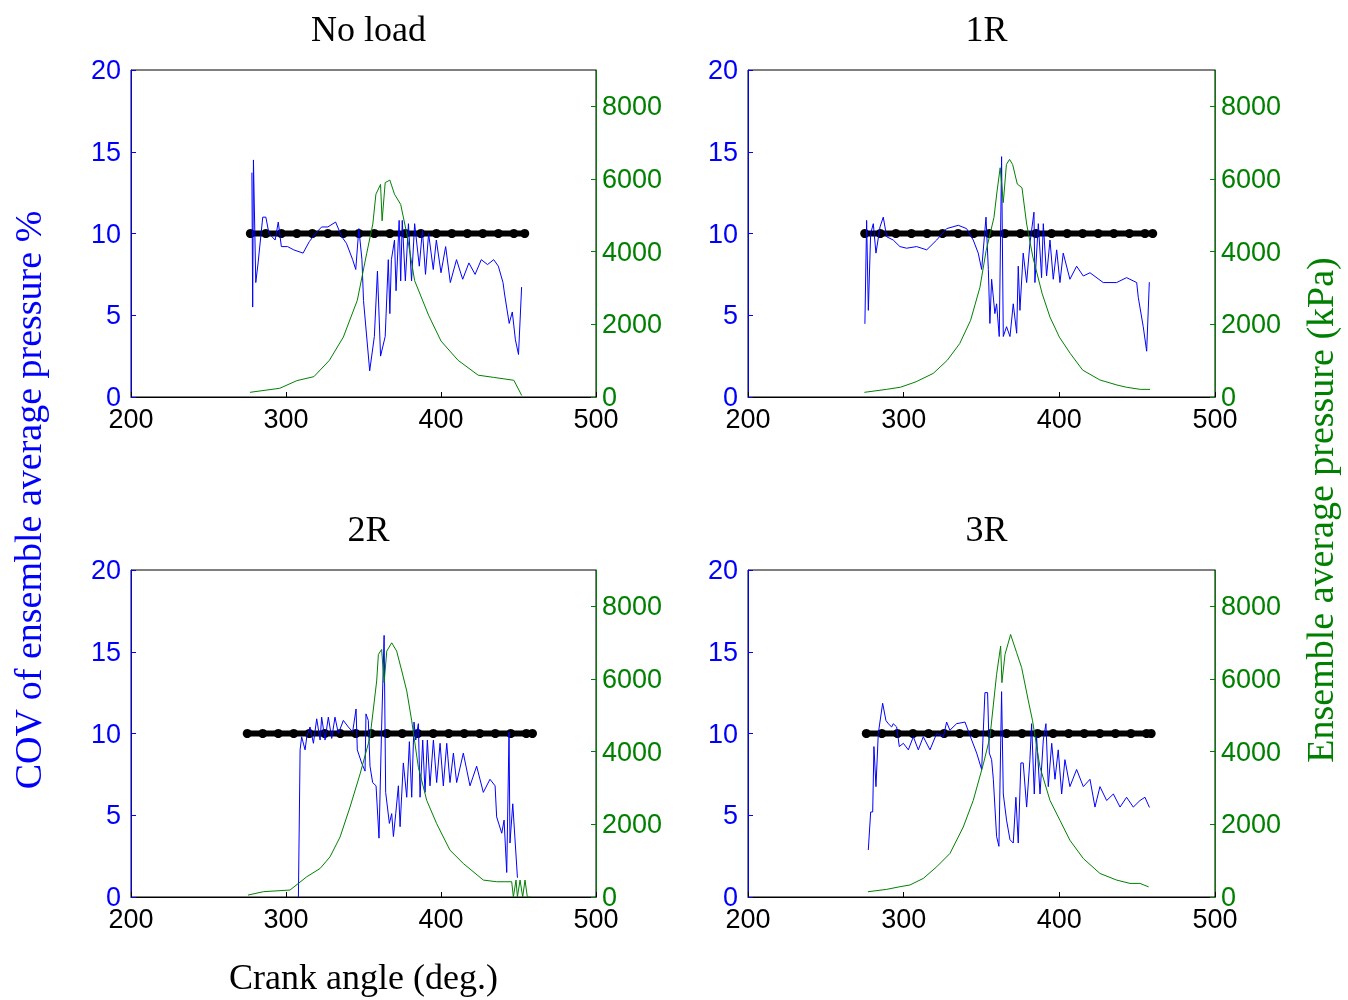  What do you see at coordinates (1320, 510) in the screenshot?
I see `y2-axis-title: Ensemble average pressure (kPa)` at bounding box center [1320, 510].